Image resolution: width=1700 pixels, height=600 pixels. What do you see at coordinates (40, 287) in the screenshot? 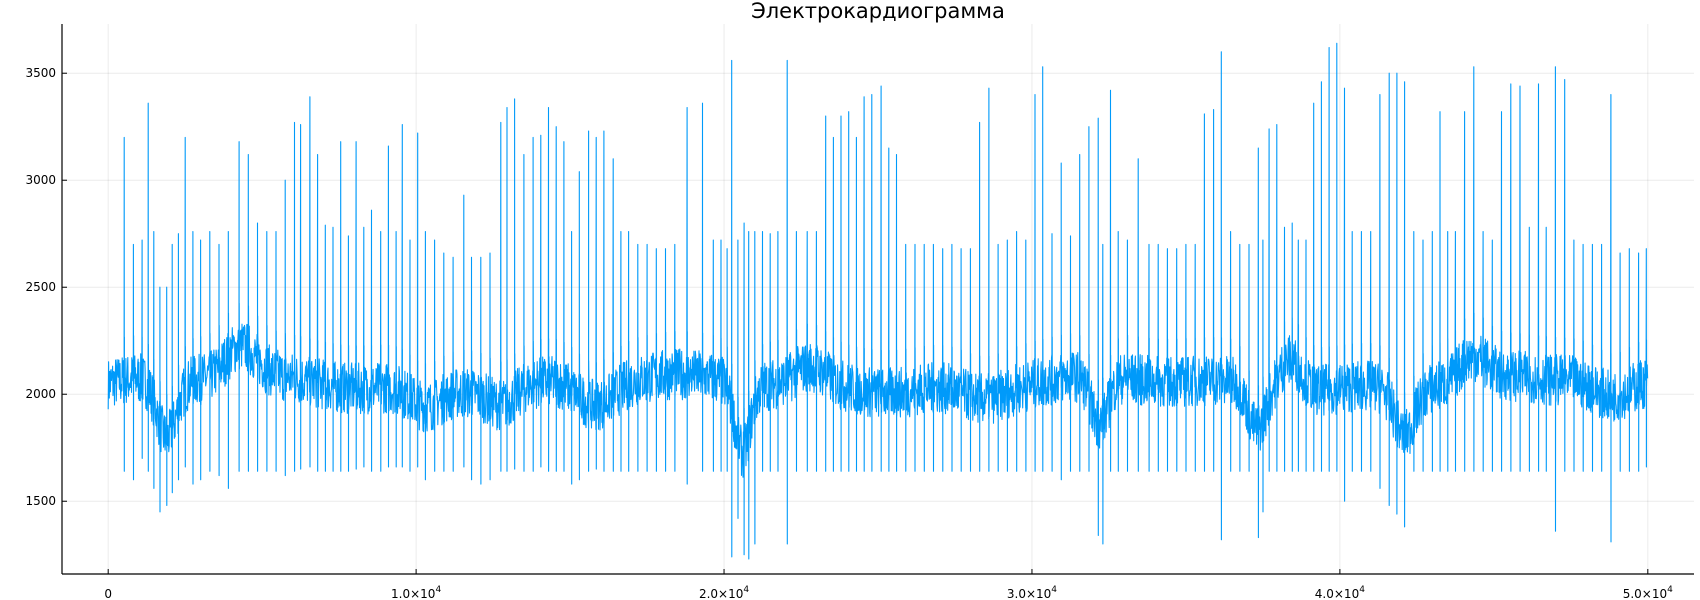
I see `y-tick-label: 2500` at bounding box center [40, 287].